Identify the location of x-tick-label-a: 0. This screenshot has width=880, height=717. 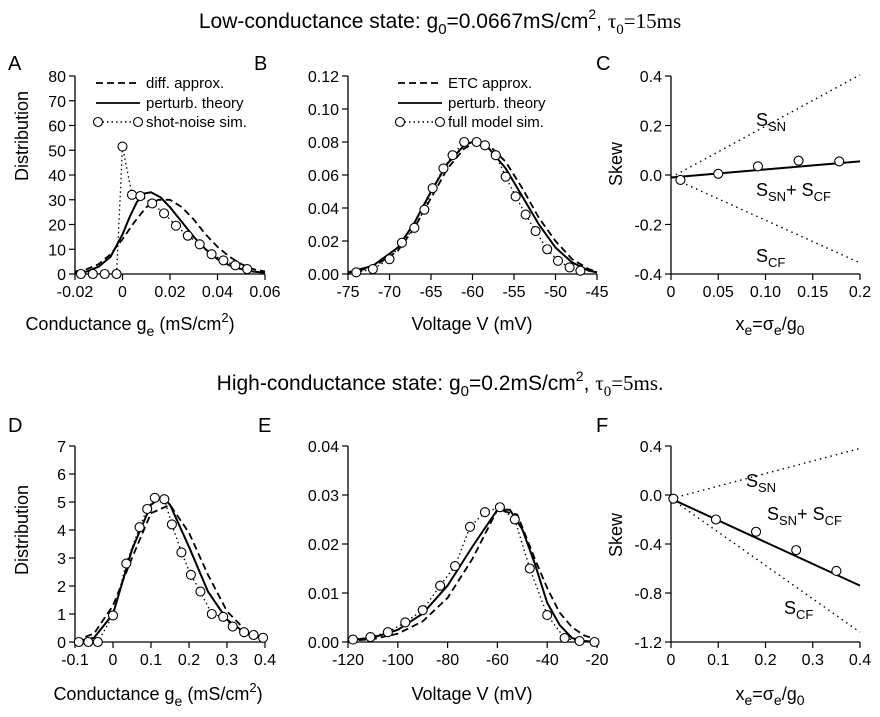
(122, 292).